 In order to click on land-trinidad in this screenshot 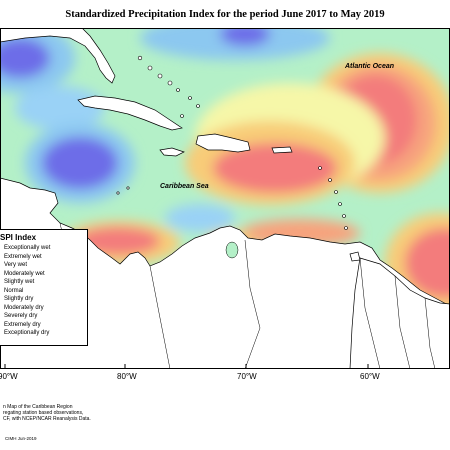, I will do `click(355, 256)`.